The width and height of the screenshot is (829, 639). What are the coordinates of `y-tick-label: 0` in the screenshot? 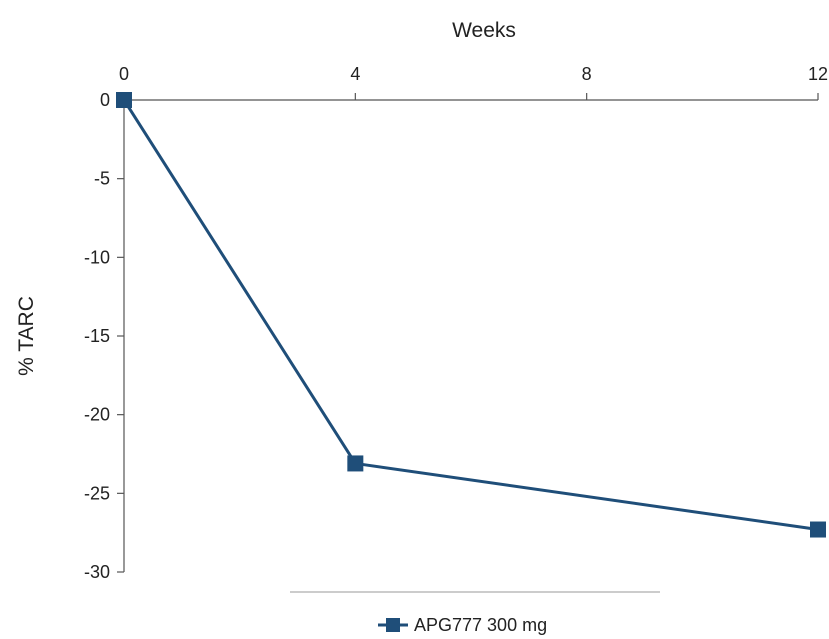 It's located at (105, 100).